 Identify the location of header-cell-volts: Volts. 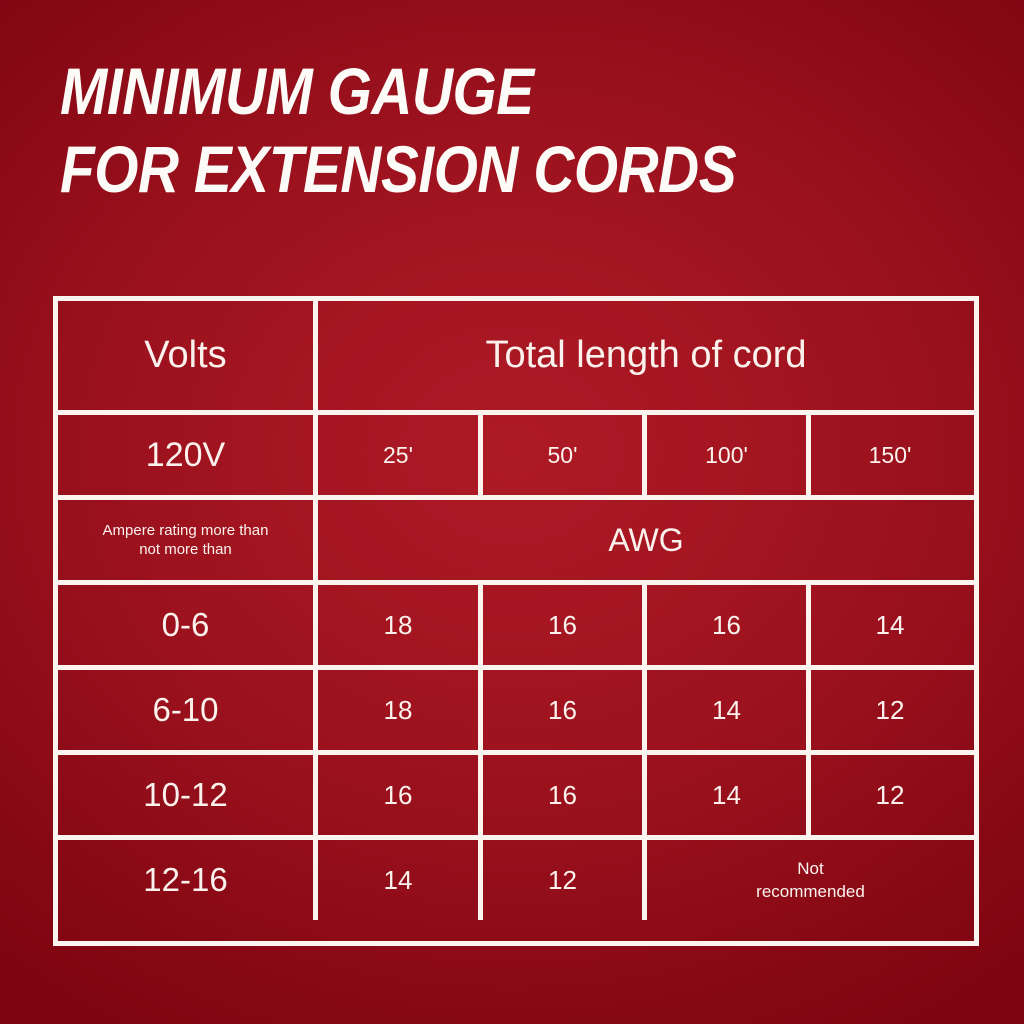
(185, 355).